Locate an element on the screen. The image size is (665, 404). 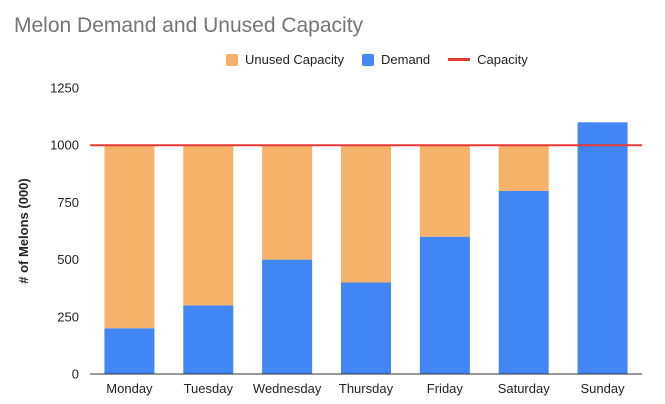
bar-demand-tuesday is located at coordinates (208, 339).